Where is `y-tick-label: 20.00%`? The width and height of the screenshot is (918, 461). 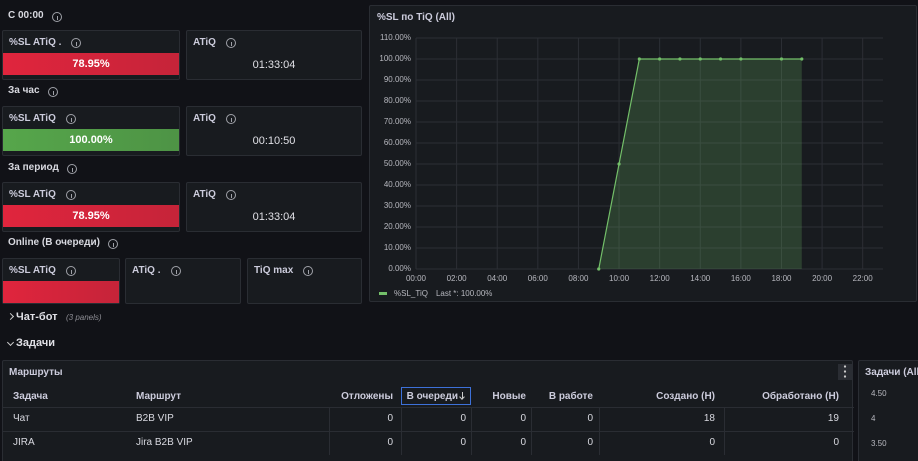 y-tick-label: 20.00% is located at coordinates (397, 226).